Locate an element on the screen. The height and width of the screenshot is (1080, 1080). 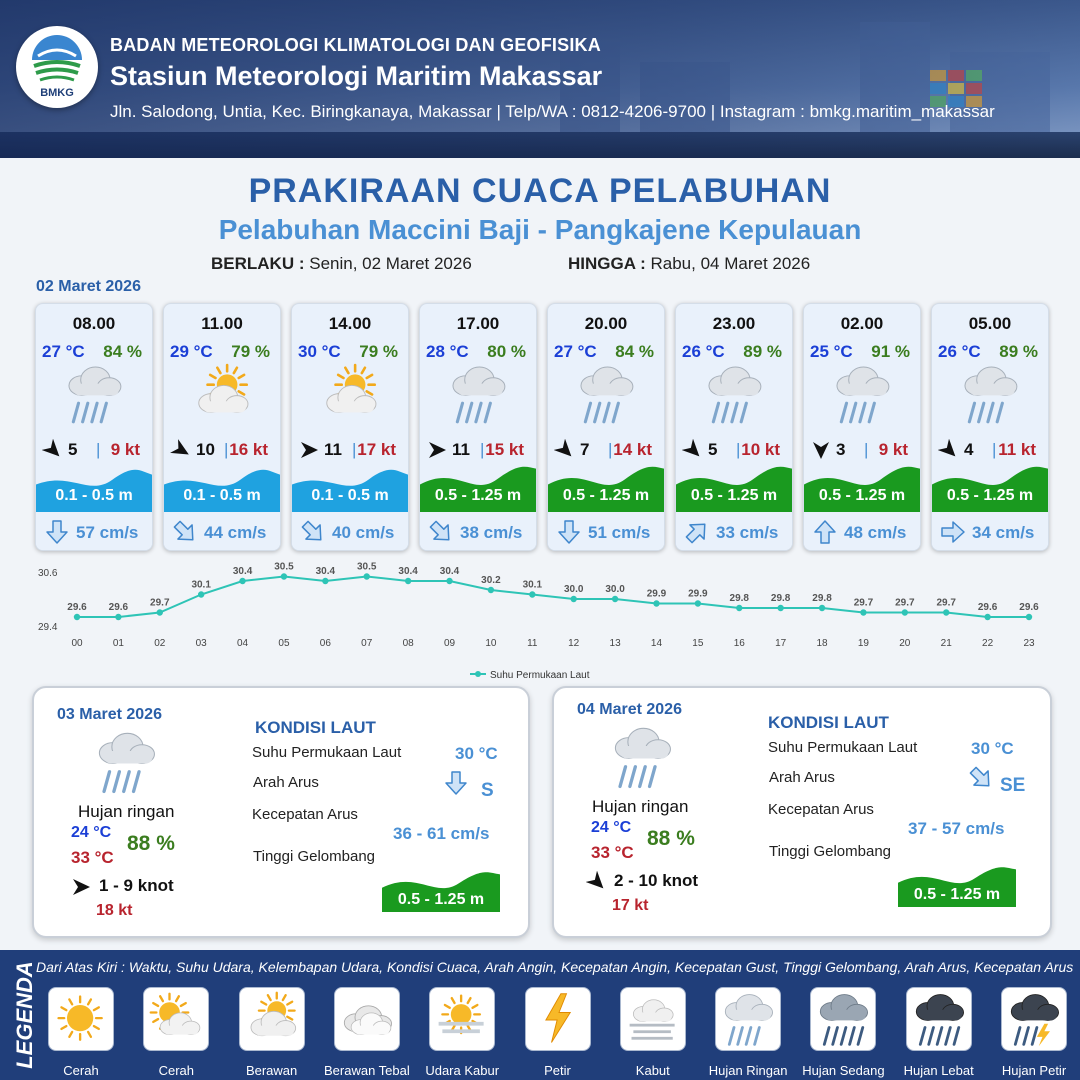
daily-condition: Hujan ringan is located at coordinates (126, 811).